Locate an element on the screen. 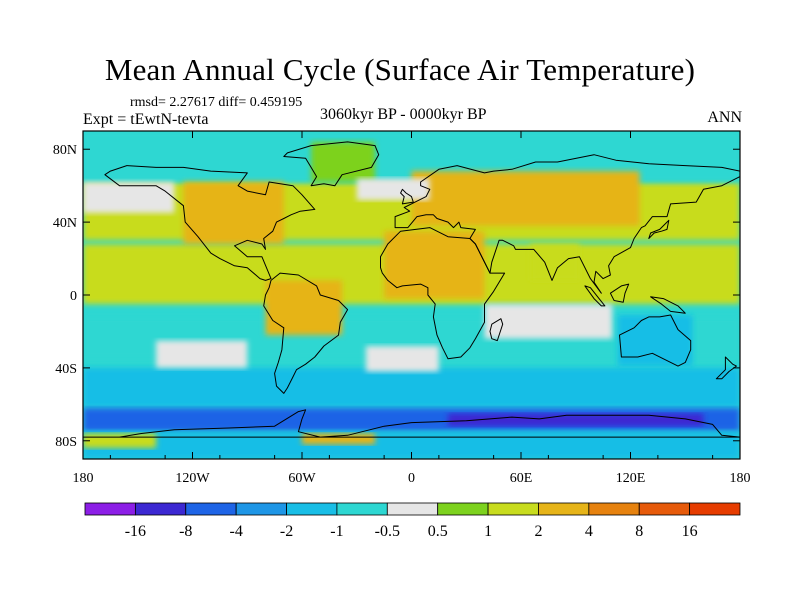 This screenshot has width=800, height=600. coastline-australia is located at coordinates (655, 340).